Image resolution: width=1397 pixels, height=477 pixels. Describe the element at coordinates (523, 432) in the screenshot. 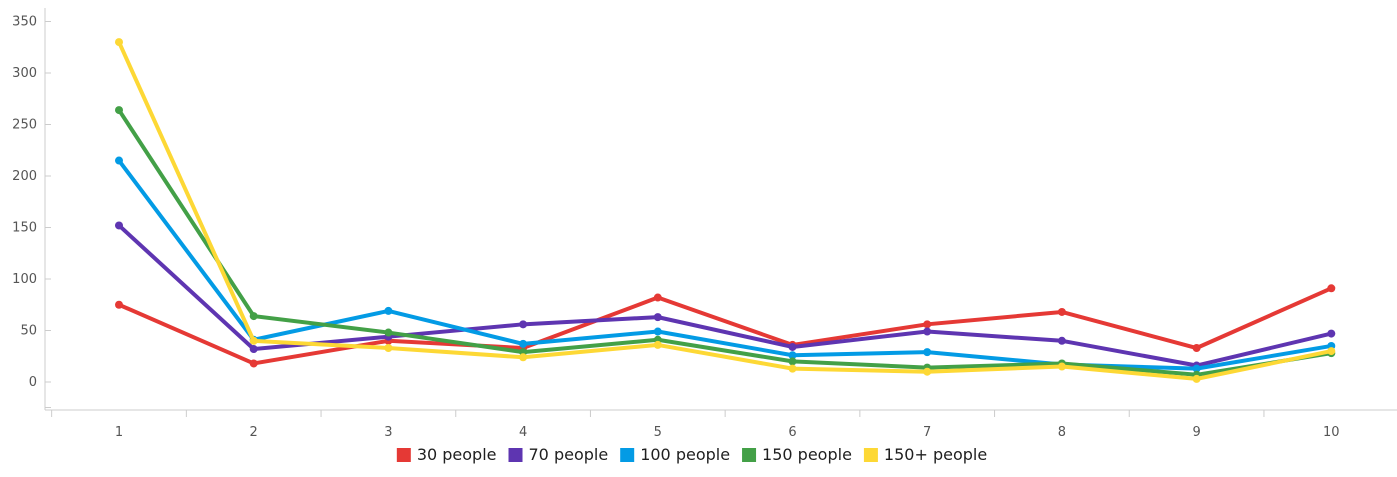

I see `x-tick-label: 4` at that location.